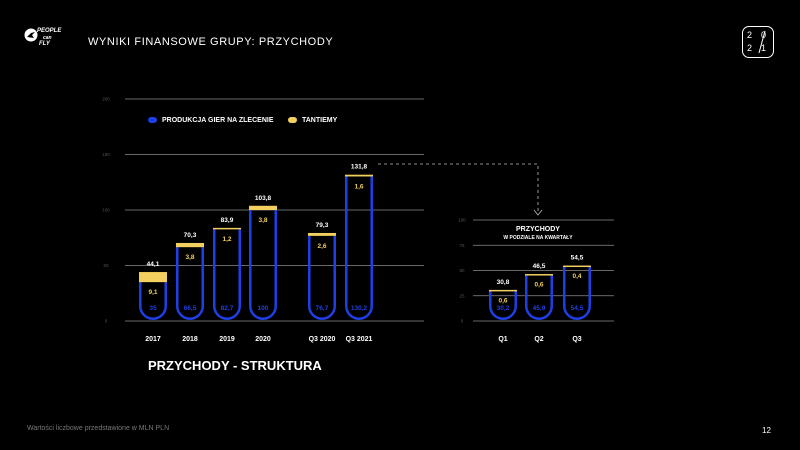 The width and height of the screenshot is (800, 450). Describe the element at coordinates (106, 154) in the screenshot. I see `y-tick-label: 150` at that location.